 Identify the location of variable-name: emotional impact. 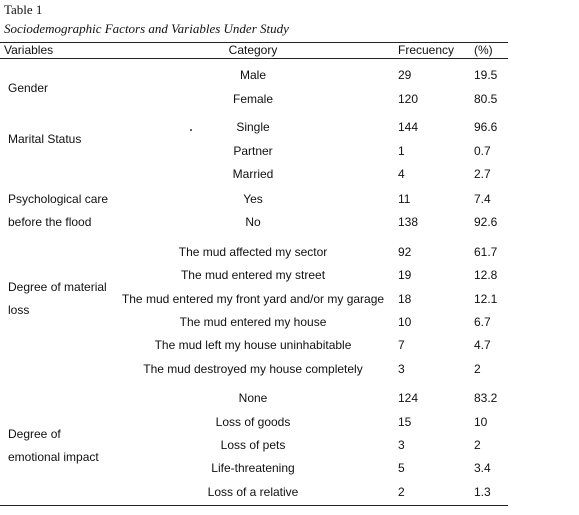
(53, 457).